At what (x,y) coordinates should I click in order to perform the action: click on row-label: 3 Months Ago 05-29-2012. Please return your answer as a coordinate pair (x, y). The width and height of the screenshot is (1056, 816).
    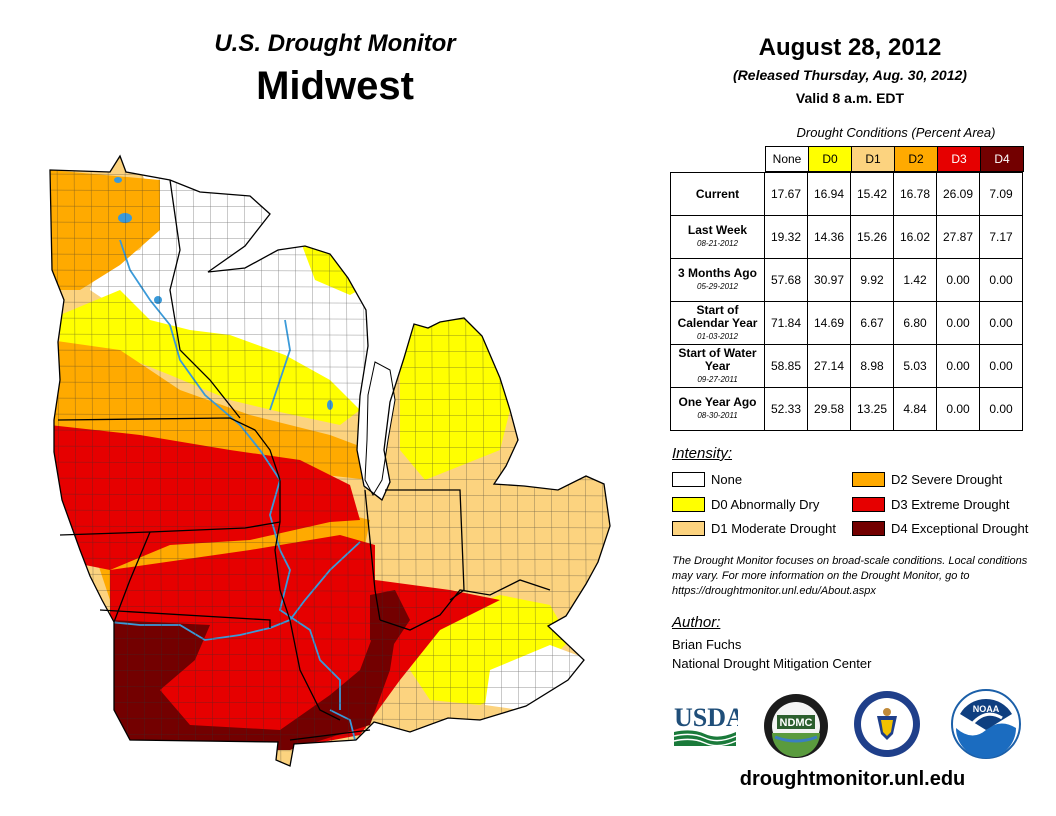
    Looking at the image, I should click on (717, 280).